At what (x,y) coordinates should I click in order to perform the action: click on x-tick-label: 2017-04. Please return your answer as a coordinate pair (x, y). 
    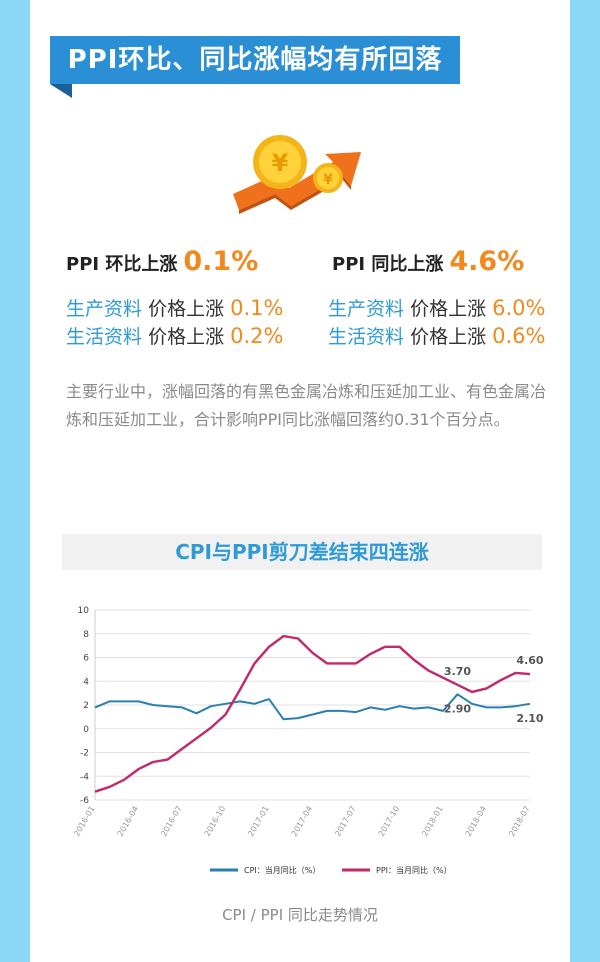
    Looking at the image, I should click on (302, 821).